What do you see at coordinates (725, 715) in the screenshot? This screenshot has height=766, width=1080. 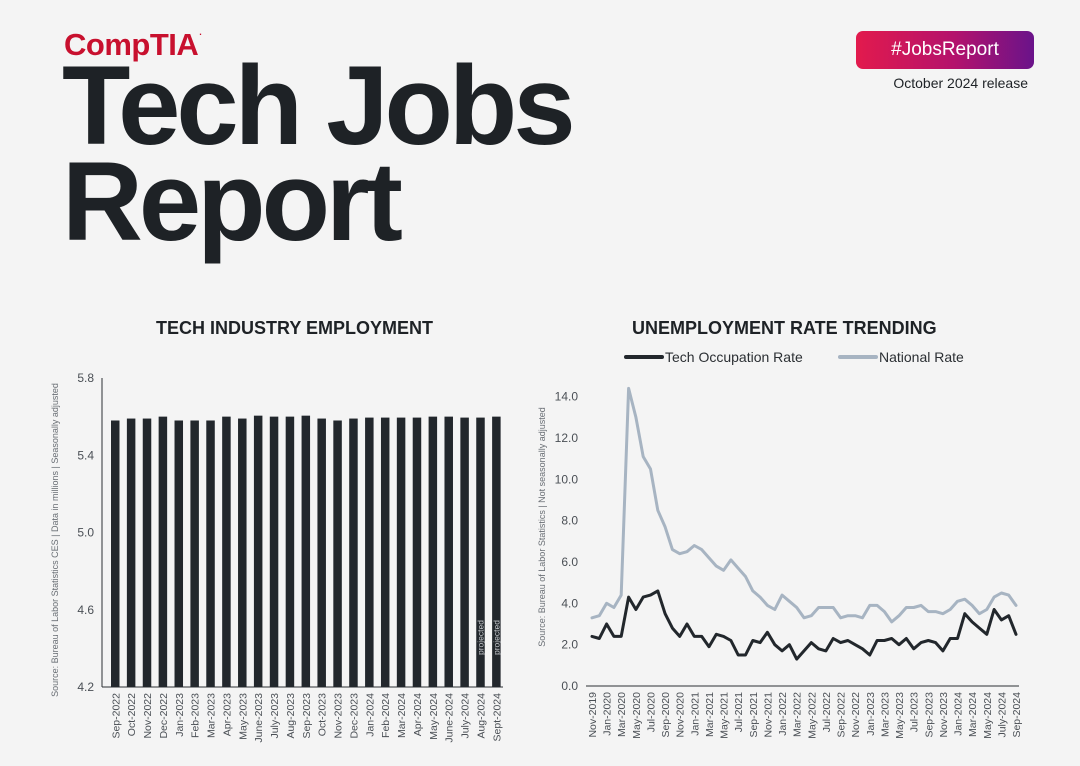 I see `line-x-tick-label: May-2021` at bounding box center [725, 715].